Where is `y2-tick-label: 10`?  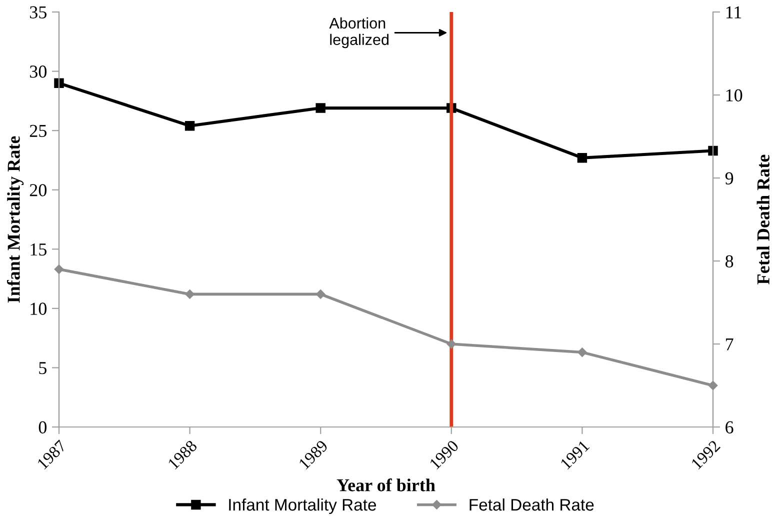
y2-tick-label: 10 is located at coordinates (734, 95).